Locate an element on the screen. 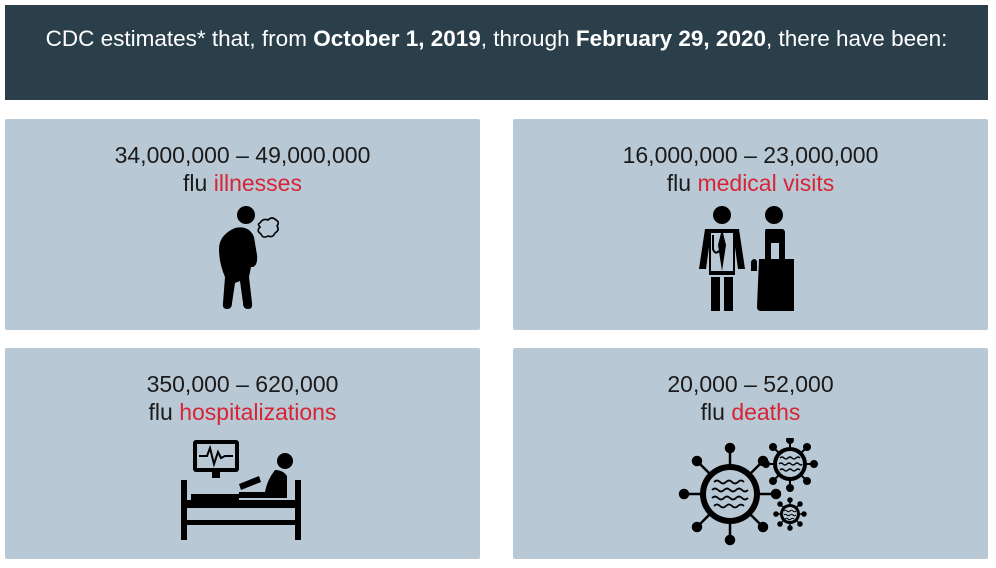 Image resolution: width=996 pixels, height=568 pixels. medical-visits-prefix: flu is located at coordinates (682, 183).